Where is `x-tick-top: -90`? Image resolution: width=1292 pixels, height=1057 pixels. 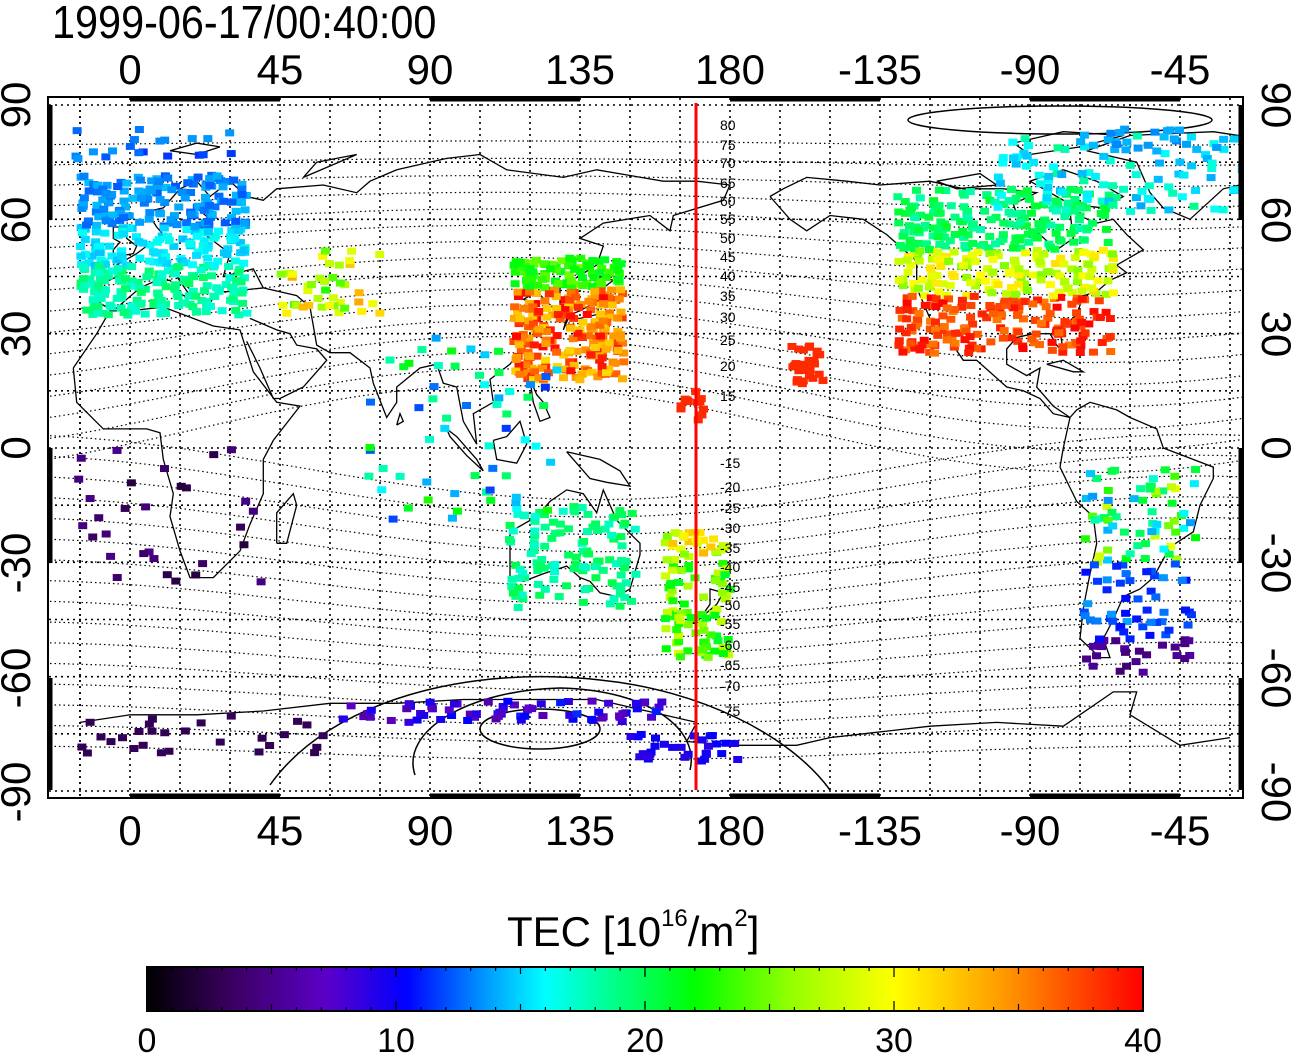
x-tick-top: -90 is located at coordinates (1030, 69).